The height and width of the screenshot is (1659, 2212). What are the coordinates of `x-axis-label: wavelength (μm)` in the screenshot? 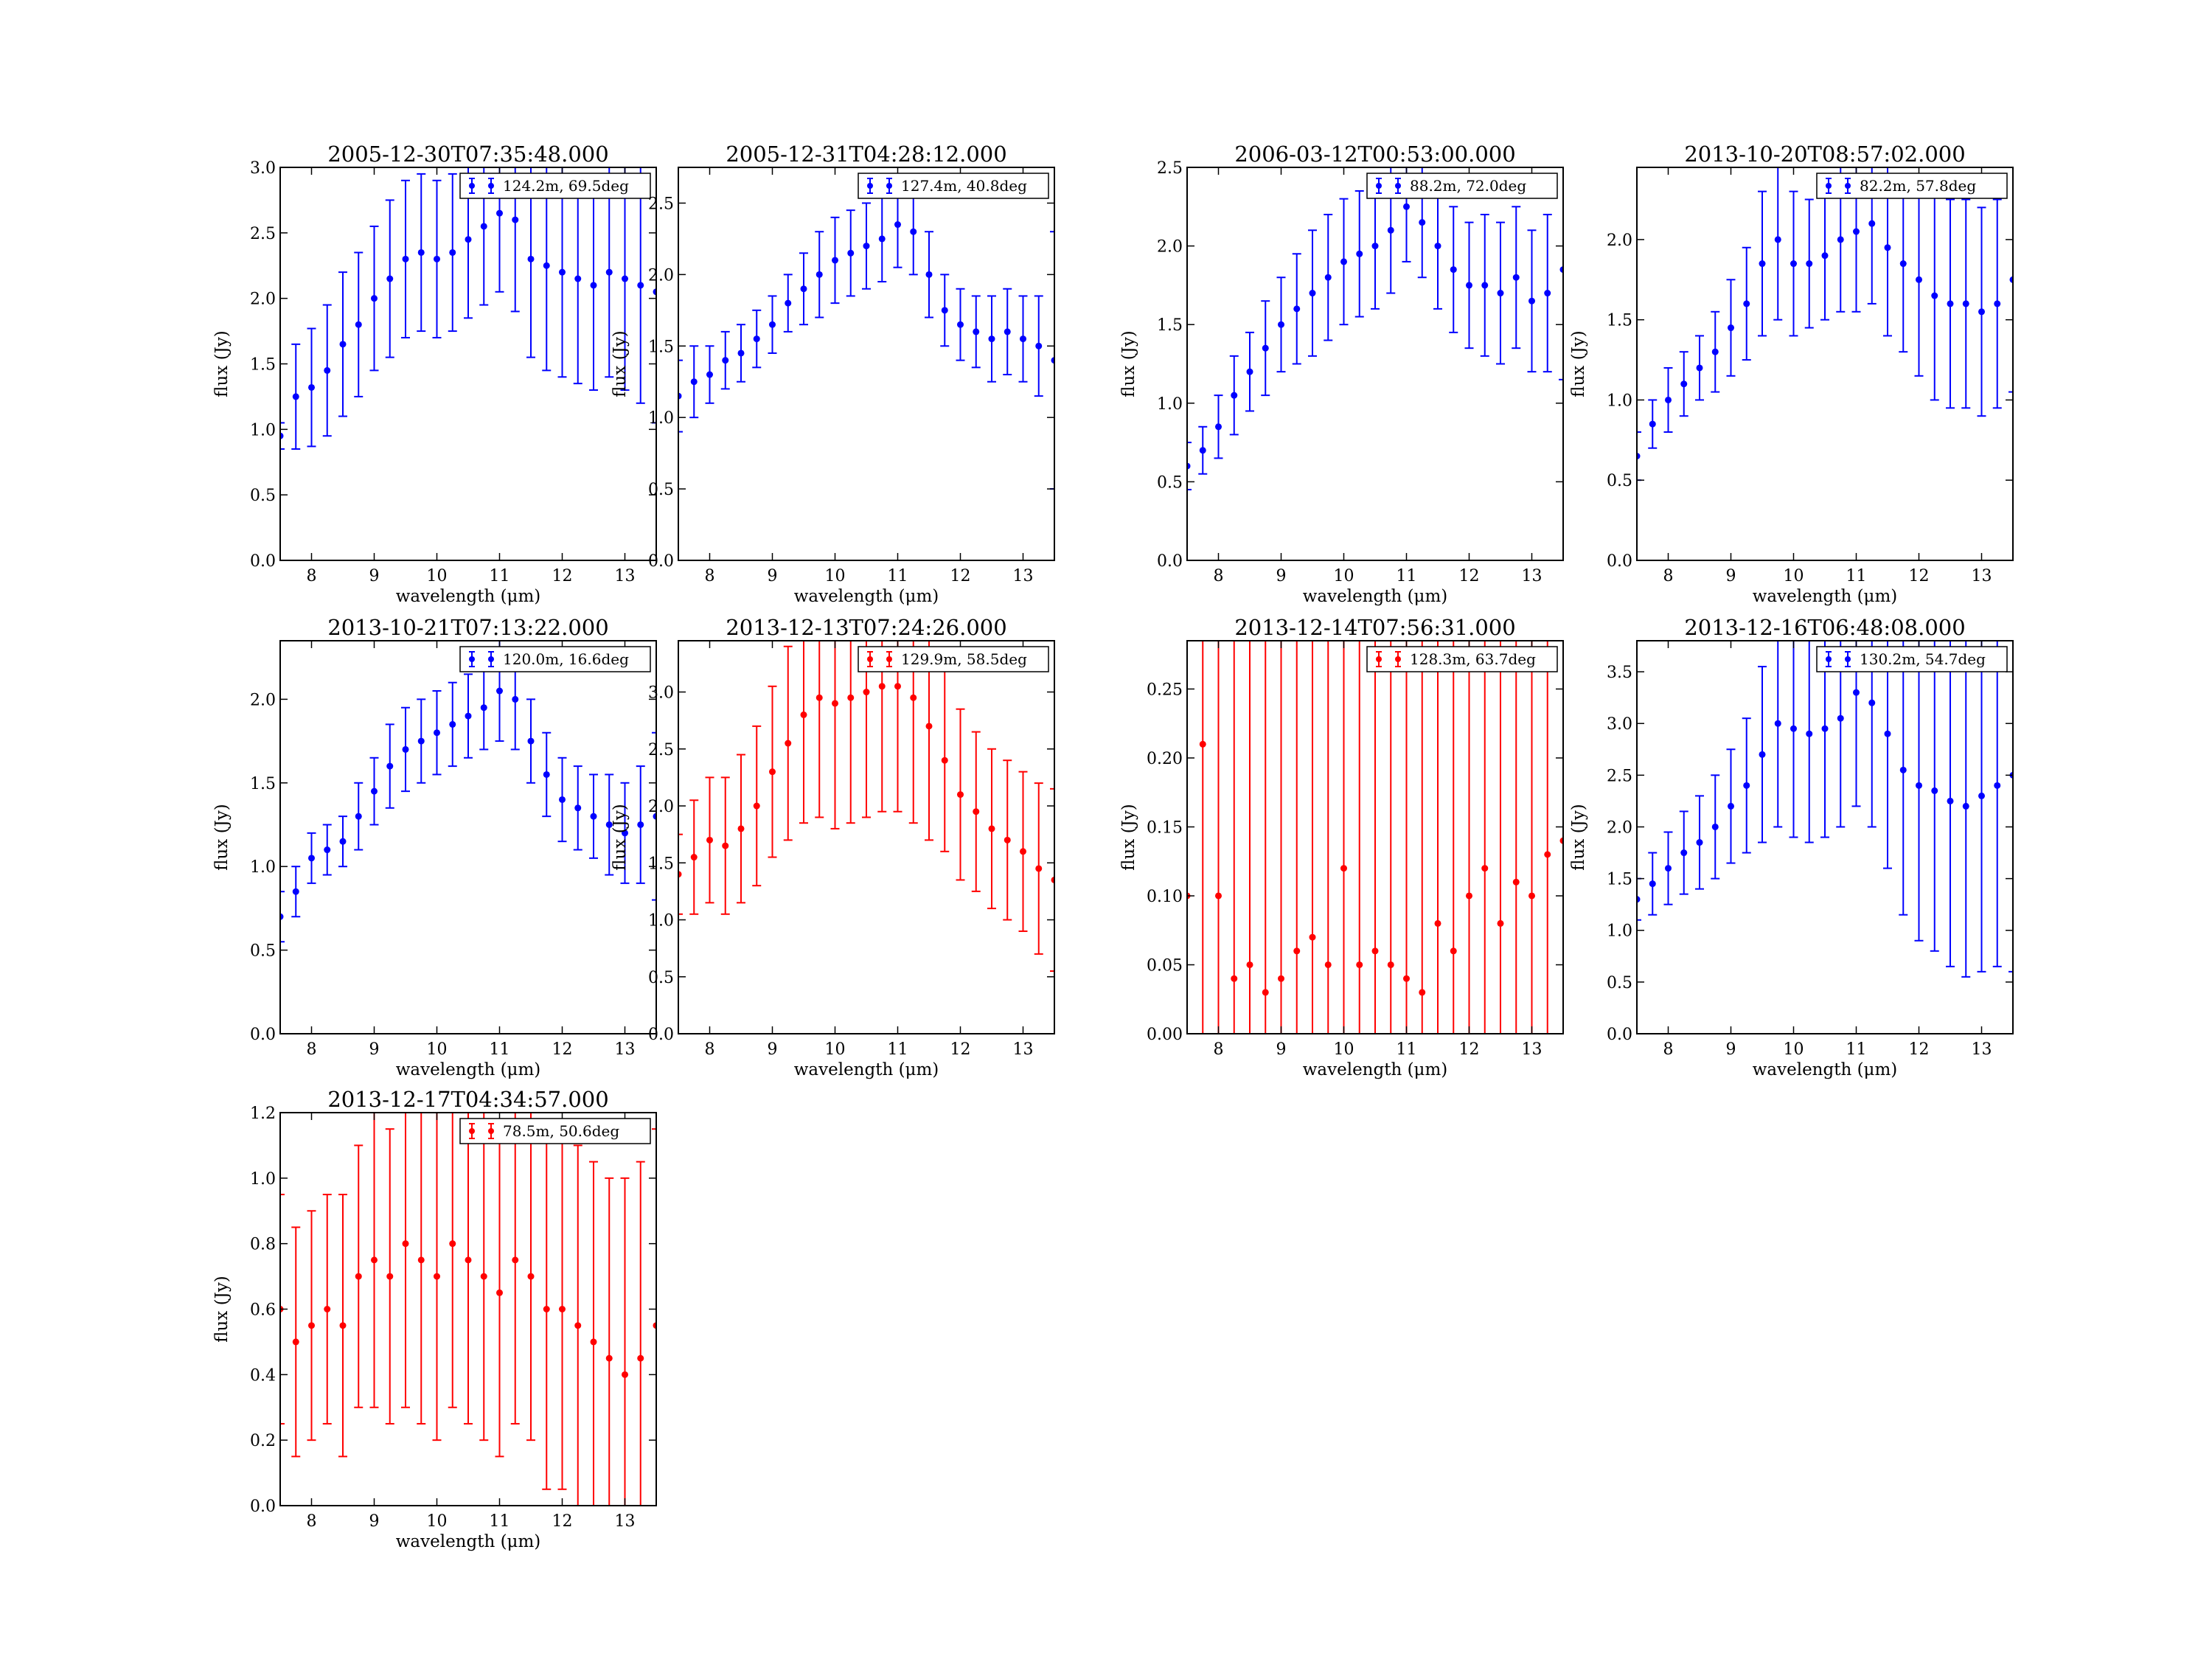 It's located at (866, 596).